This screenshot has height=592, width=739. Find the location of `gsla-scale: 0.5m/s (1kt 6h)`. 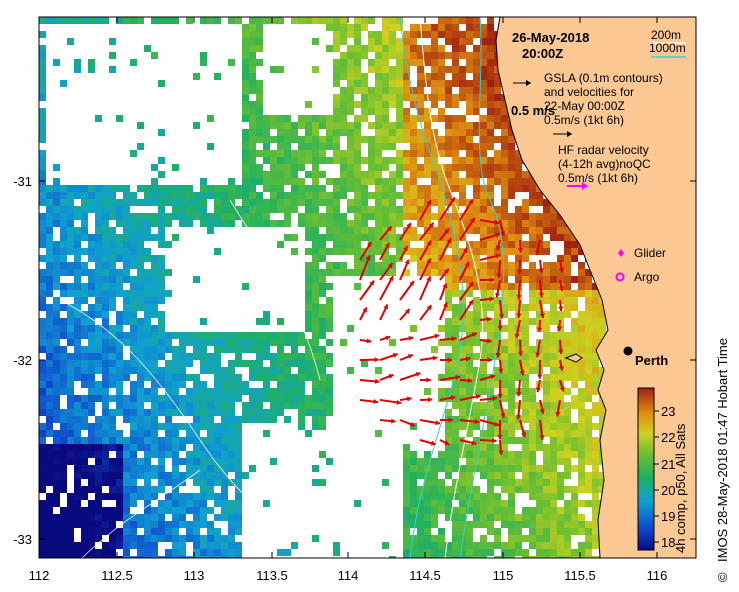

gsla-scale: 0.5m/s (1kt 6h) is located at coordinates (584, 120).